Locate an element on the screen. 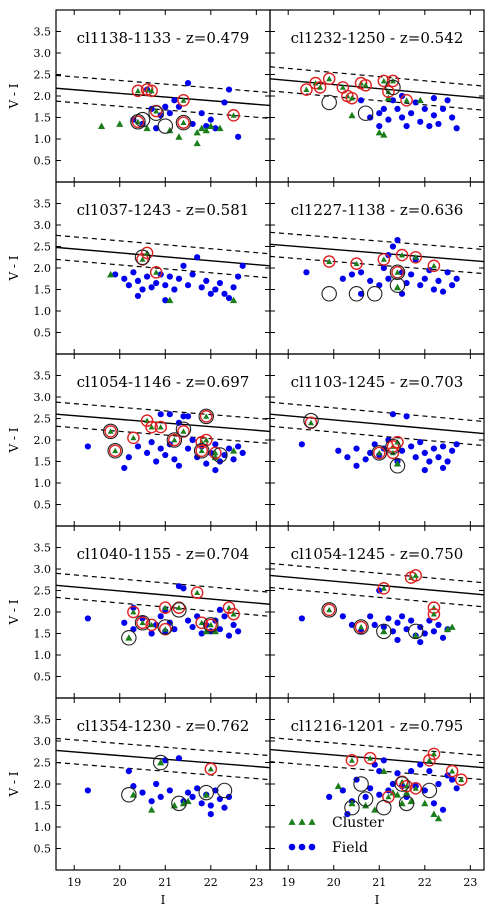 The height and width of the screenshot is (919, 501). y-tick-label: 2.5 is located at coordinates (43, 419).